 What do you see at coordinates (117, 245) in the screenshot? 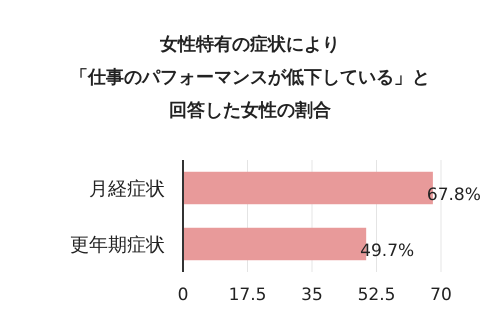
I see `y-tick-label: 更年期症状` at bounding box center [117, 245].